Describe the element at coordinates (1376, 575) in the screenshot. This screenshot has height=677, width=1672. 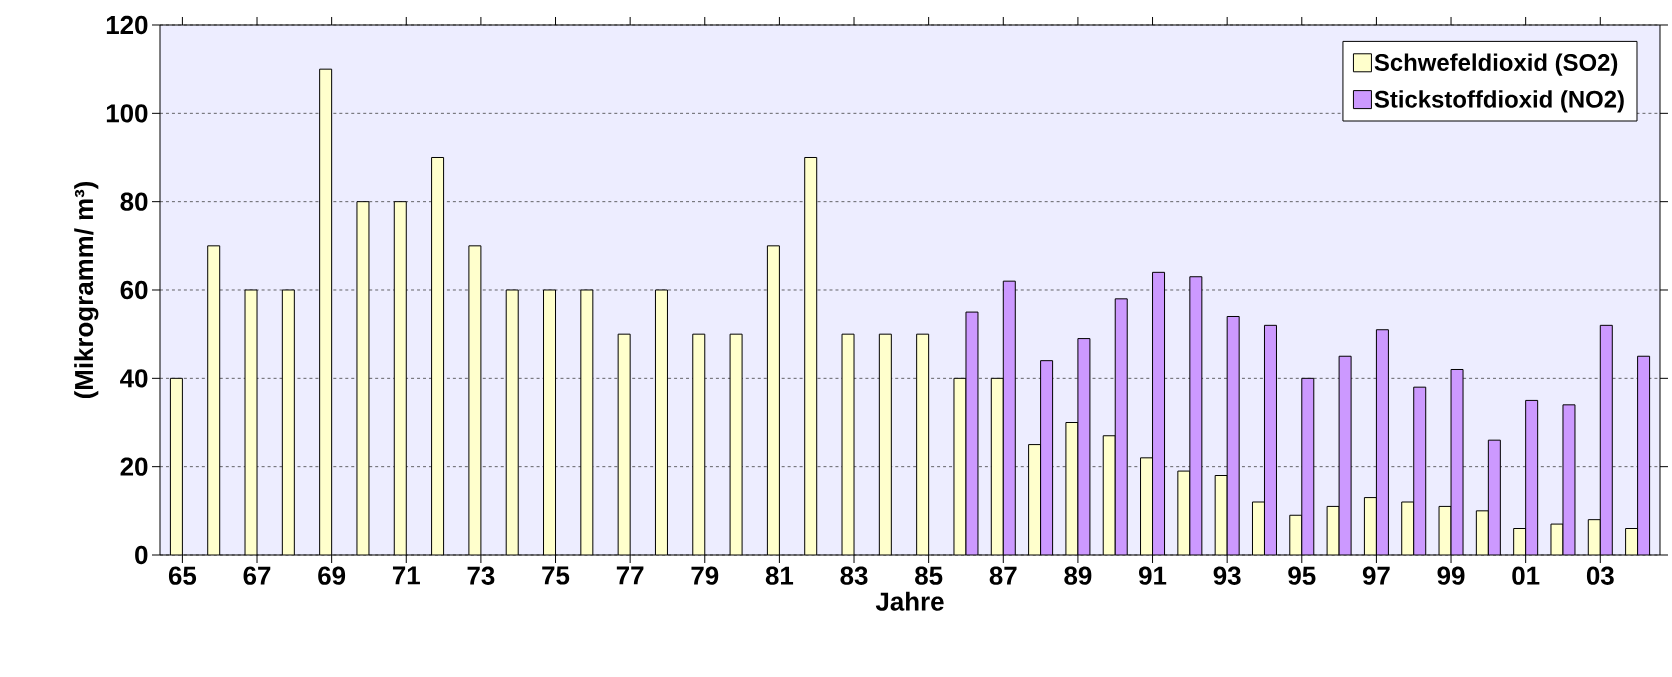
I see `x-tick-label: 97` at that location.